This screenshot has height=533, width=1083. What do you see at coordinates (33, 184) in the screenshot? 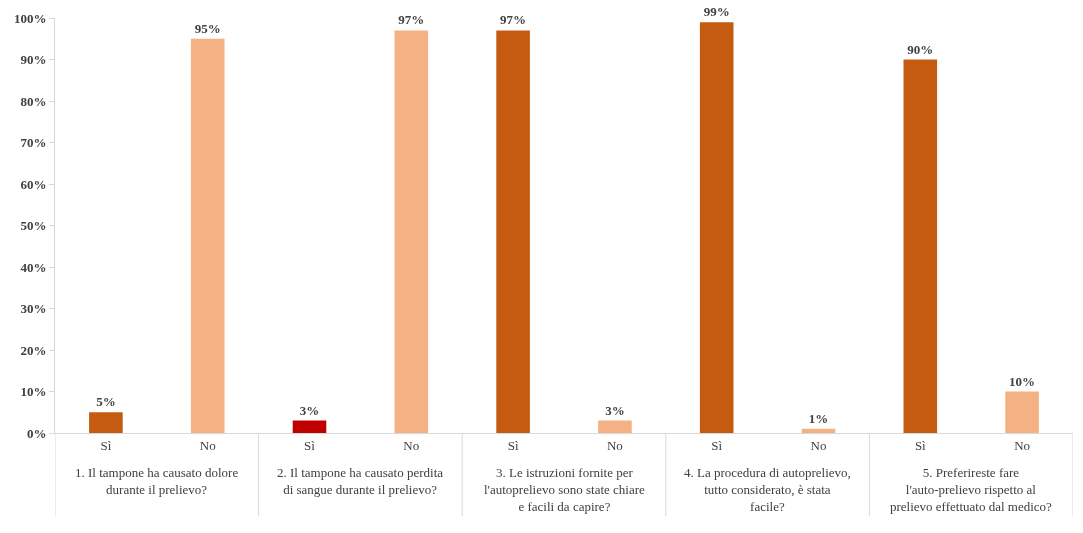
I see `y-tick-label: 60%` at bounding box center [33, 184].